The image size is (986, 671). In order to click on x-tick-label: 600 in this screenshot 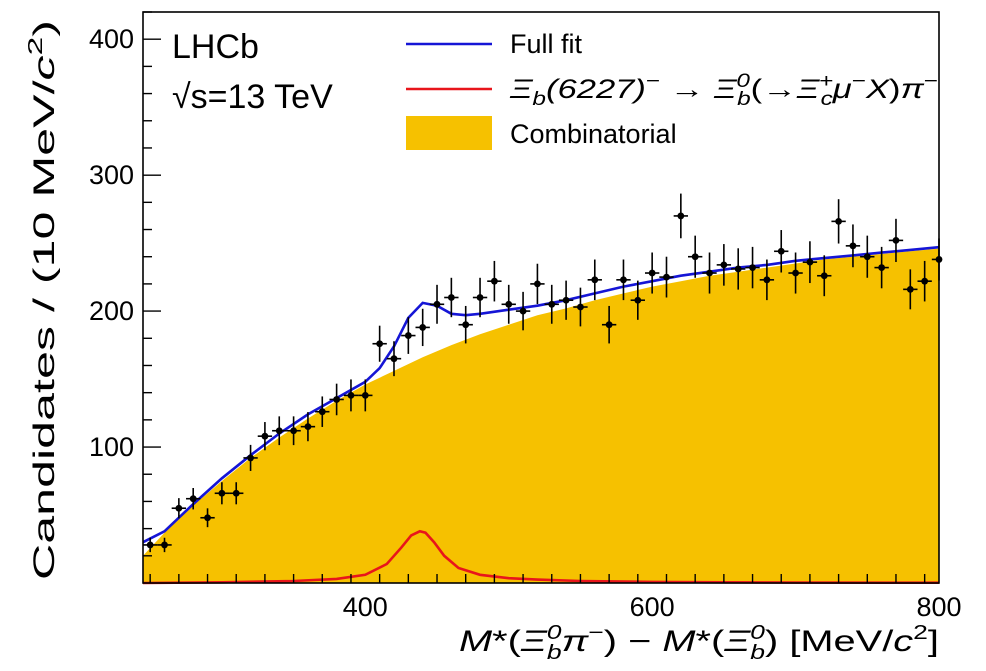, I will do `click(652, 607)`.